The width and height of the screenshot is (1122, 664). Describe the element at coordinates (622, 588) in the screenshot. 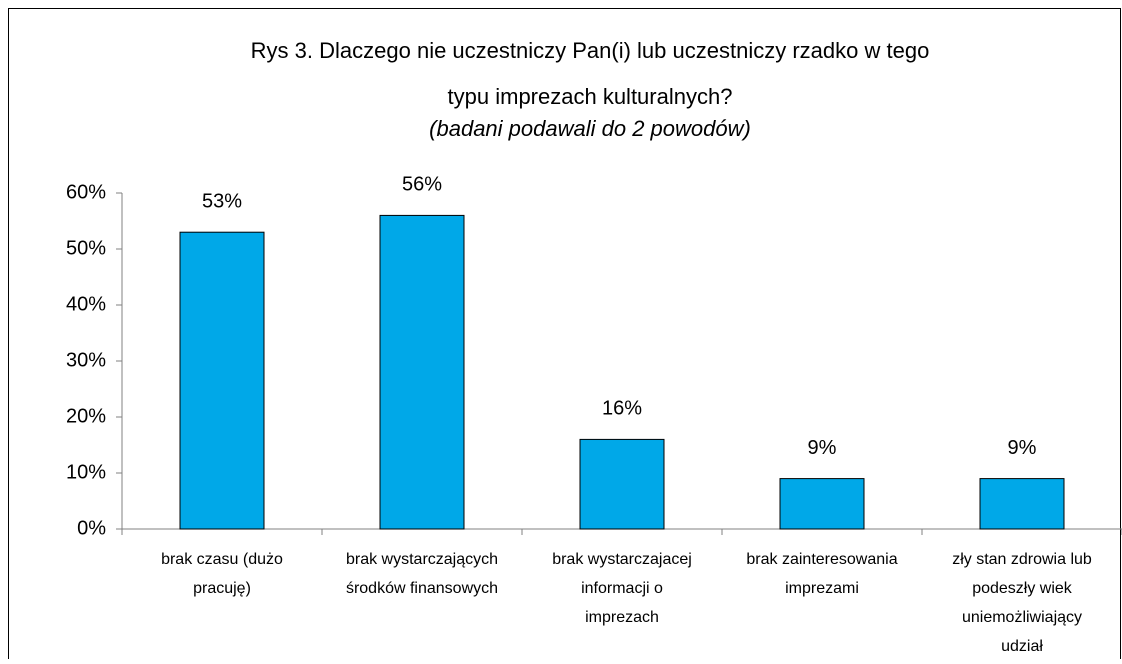

I see `x-tick-label: informacji o` at that location.